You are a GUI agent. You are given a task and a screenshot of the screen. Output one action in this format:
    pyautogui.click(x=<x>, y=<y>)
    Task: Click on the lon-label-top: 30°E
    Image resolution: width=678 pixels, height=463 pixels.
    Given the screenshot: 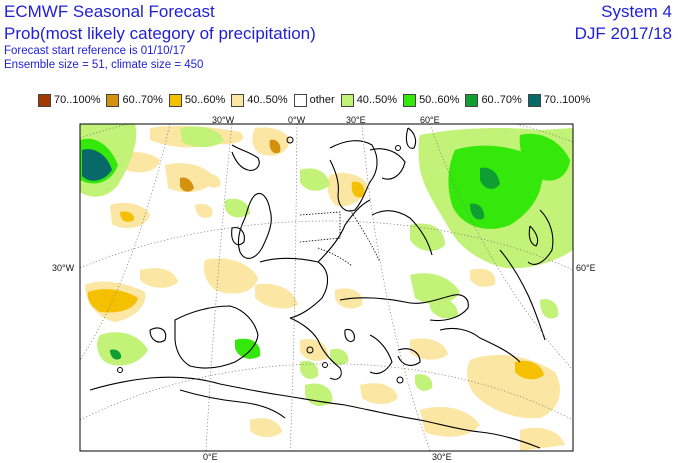 What is the action you would take?
    pyautogui.click(x=356, y=120)
    